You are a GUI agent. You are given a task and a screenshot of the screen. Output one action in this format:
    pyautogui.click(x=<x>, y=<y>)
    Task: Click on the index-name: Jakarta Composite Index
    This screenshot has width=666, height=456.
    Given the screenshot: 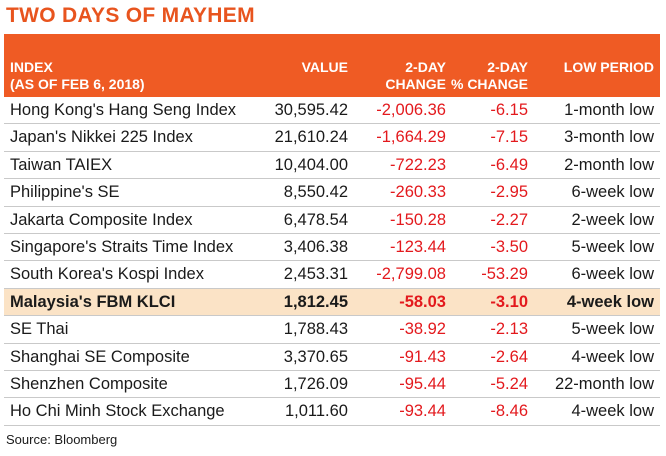 What is the action you would take?
    pyautogui.click(x=101, y=219)
    